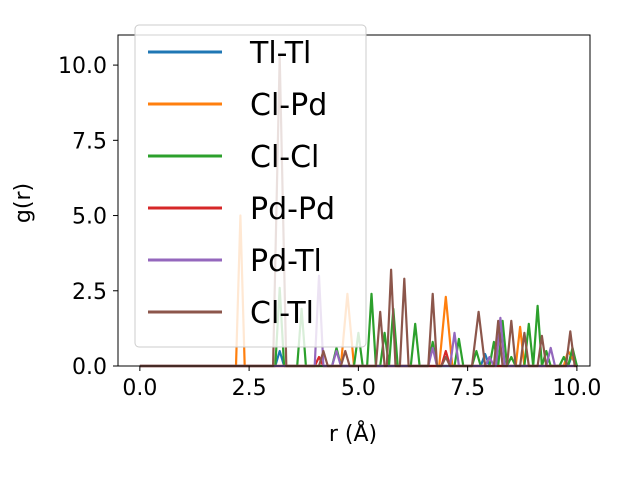  Describe the element at coordinates (292, 209) in the screenshot. I see `legend-label: Pd-Pd` at that location.